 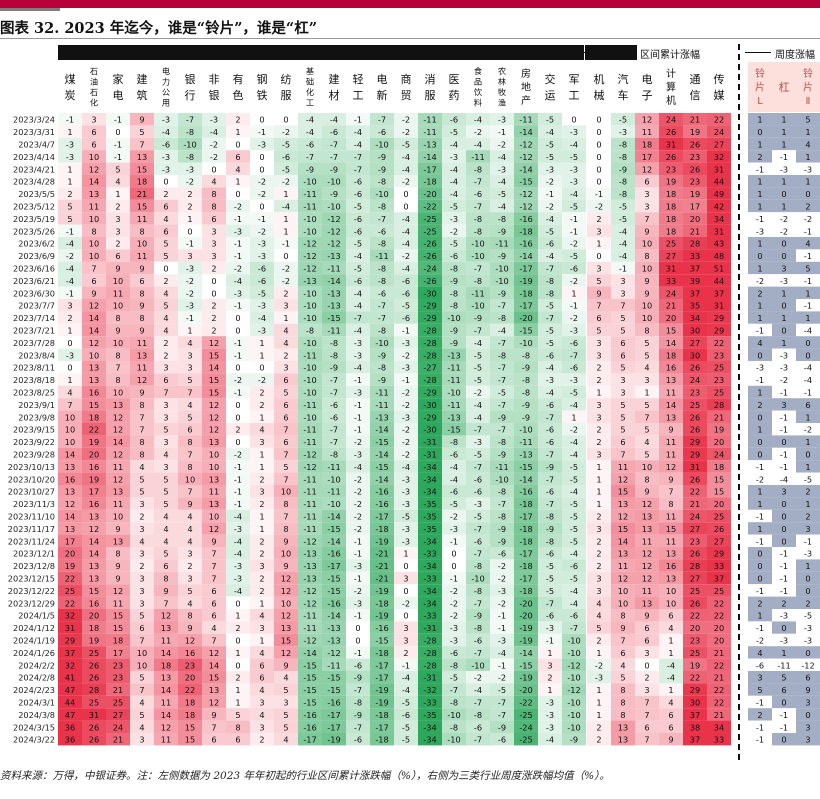 What do you see at coordinates (31, 603) in the screenshot?
I see `date-label: 2023/12/29` at bounding box center [31, 603].